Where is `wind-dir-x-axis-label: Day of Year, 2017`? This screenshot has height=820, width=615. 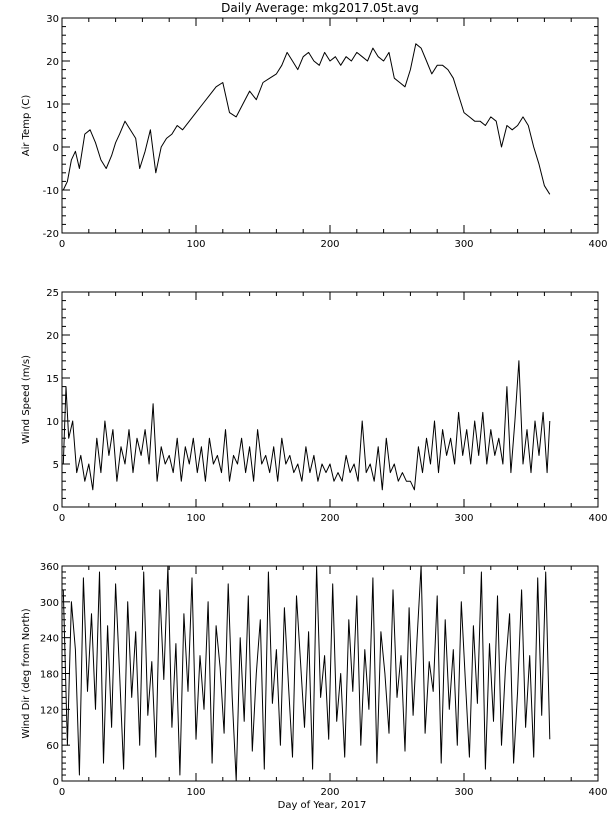
wind-dir-x-axis-label: Day of Year, 2017 is located at coordinates (322, 805).